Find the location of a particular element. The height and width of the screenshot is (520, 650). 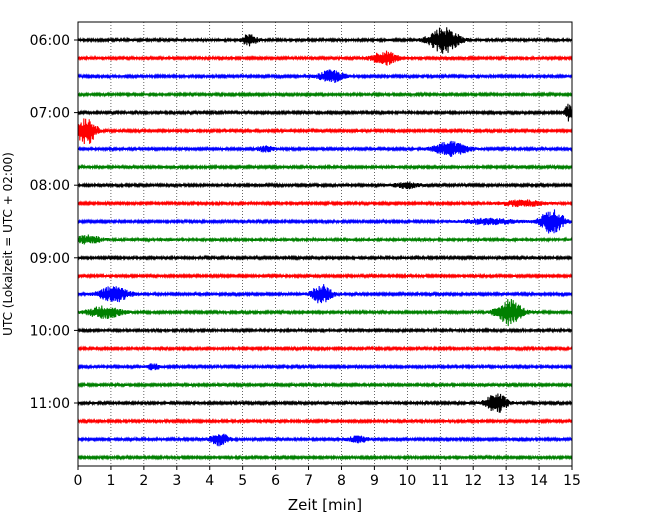

x-tick-label: 1 is located at coordinates (110, 481).